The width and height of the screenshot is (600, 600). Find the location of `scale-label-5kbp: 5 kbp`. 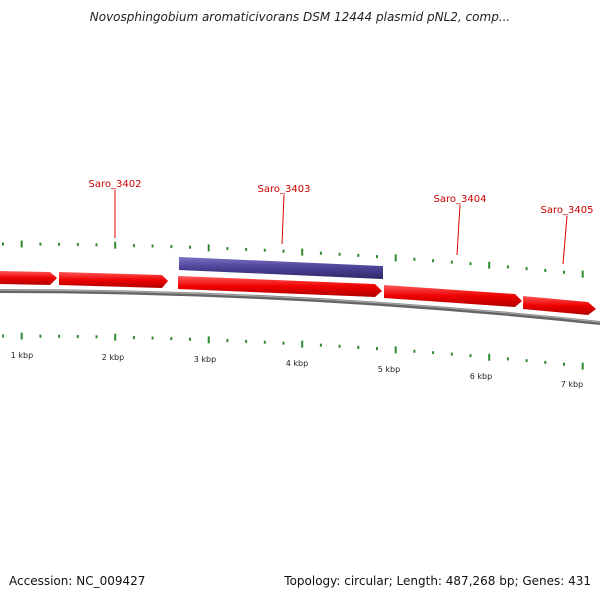

scale-label-5kbp: 5 kbp is located at coordinates (389, 369).